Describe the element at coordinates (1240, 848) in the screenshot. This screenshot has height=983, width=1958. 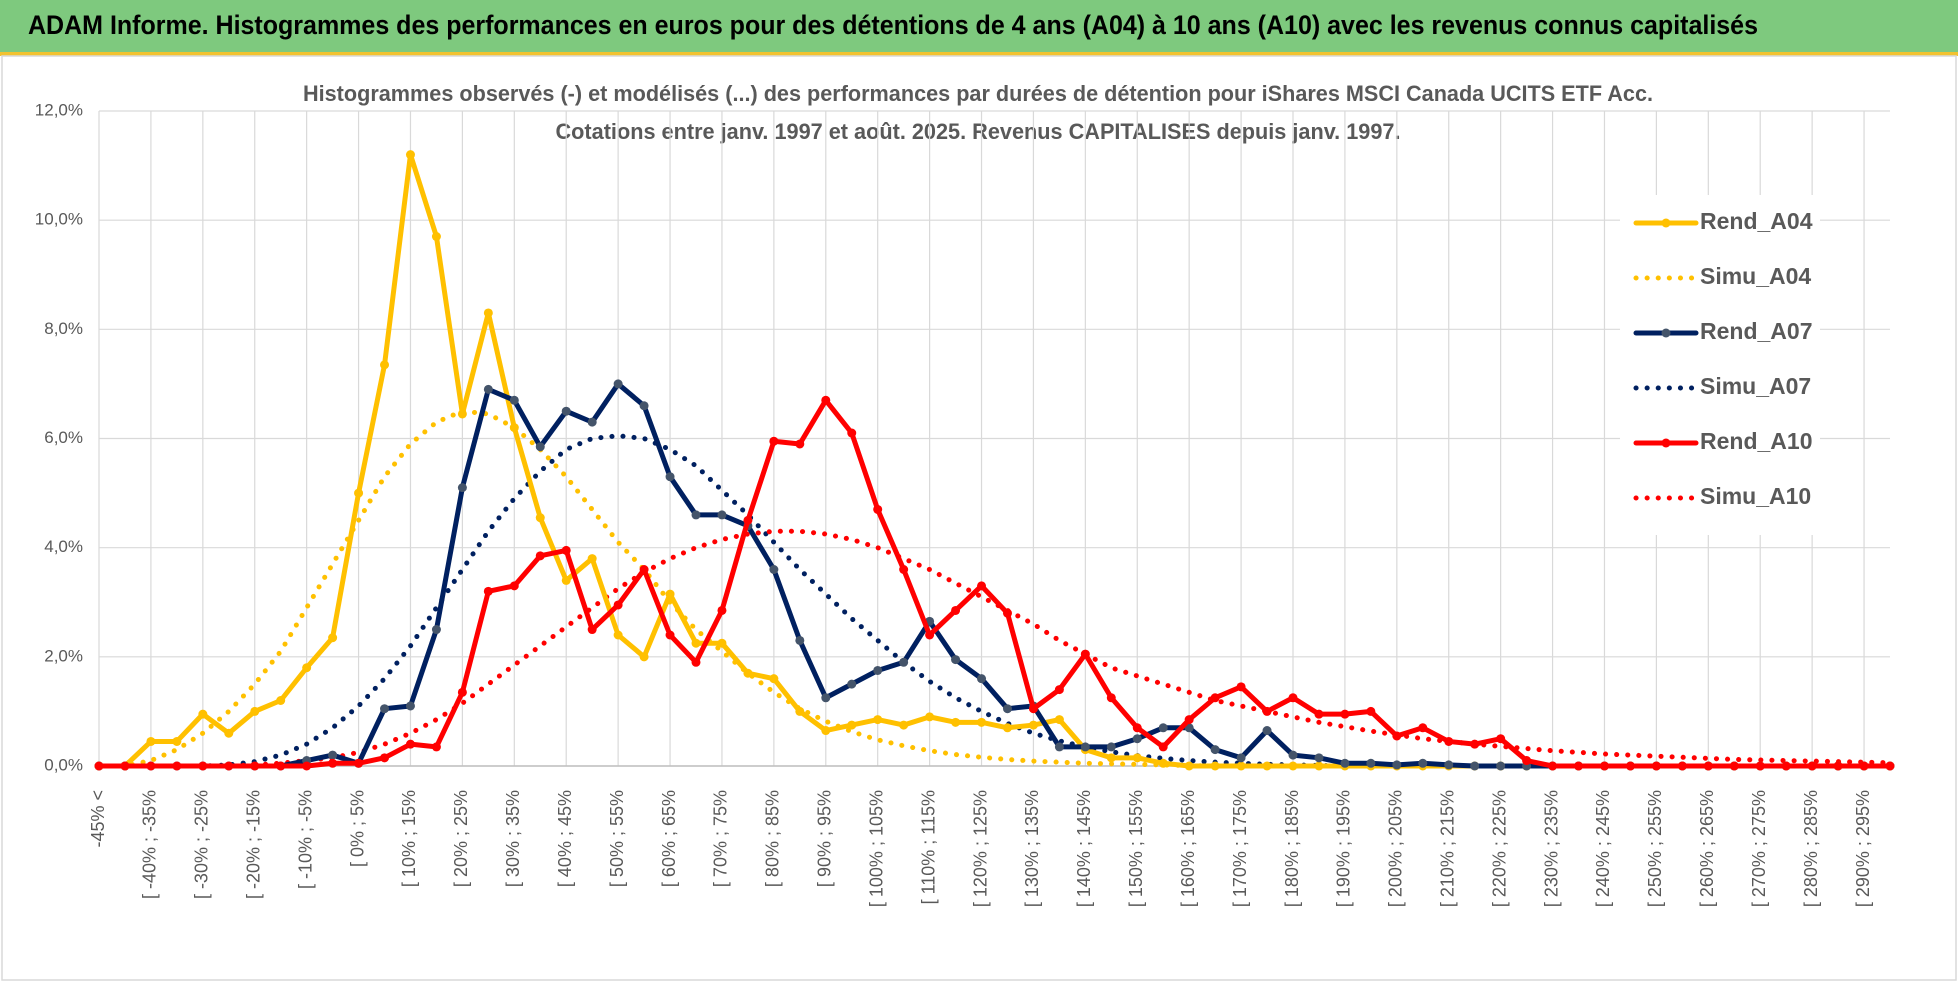
I see `x-tick-label: [ 170% ; 175%` at that location.